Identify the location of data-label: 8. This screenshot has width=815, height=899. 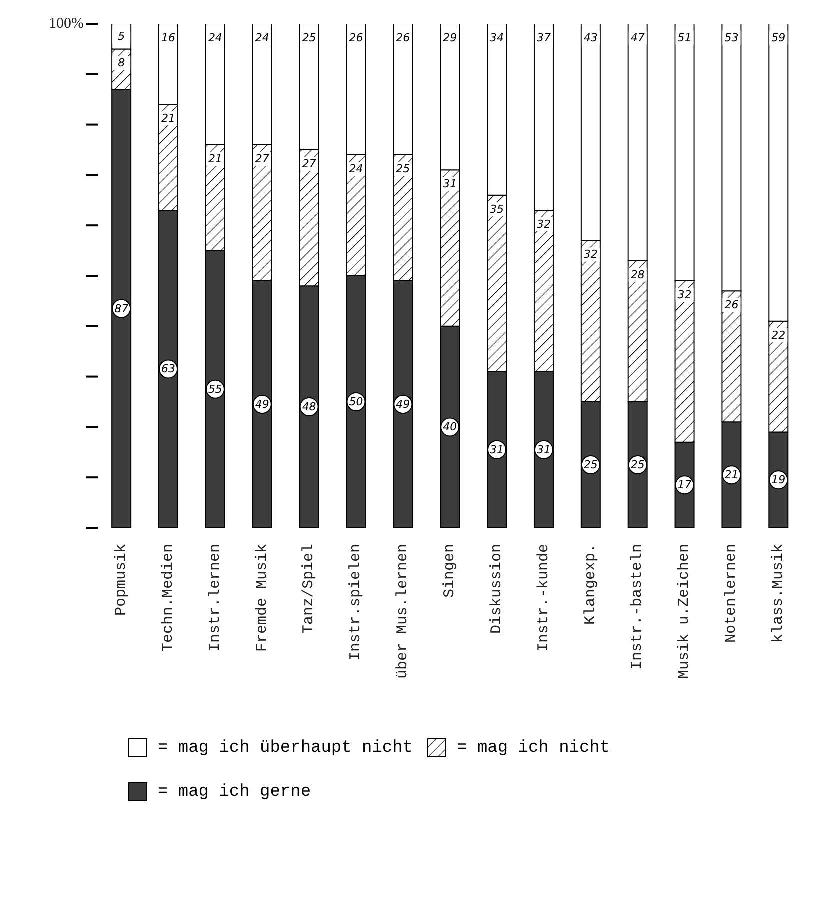
(122, 63).